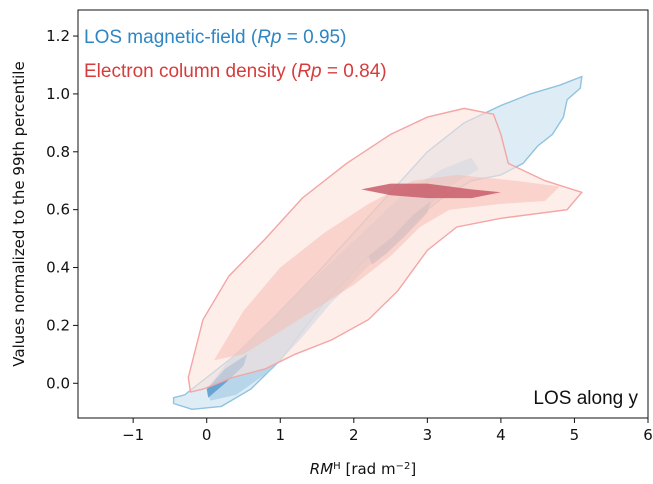 The height and width of the screenshot is (484, 653). I want to click on legend-magnetic-field: LOS magnetic-field (Rp = 0.95), so click(215, 37).